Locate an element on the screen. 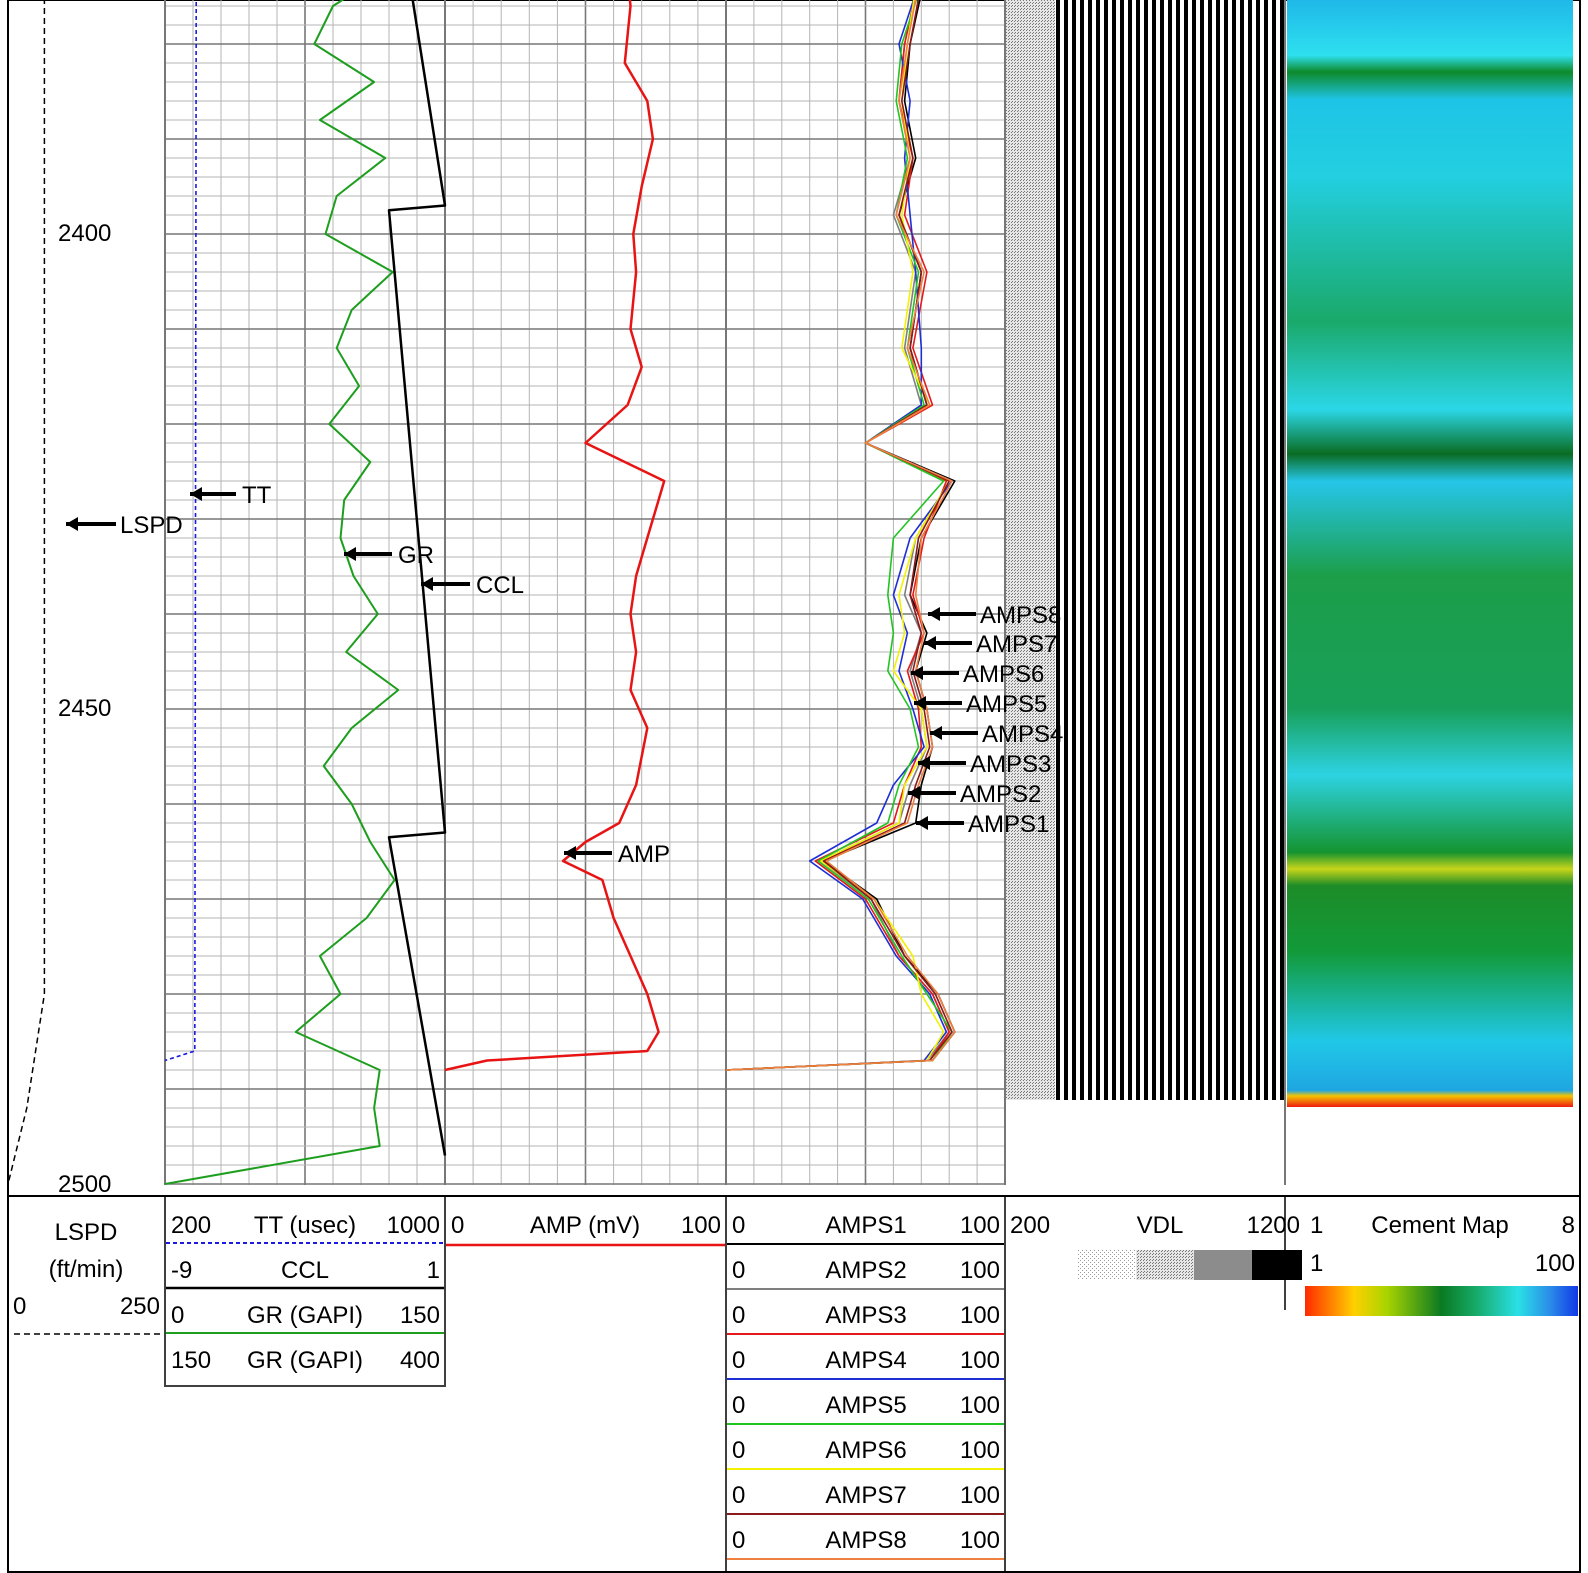 The width and height of the screenshot is (1588, 1573). amps7-pointer: AMPS7 is located at coordinates (990, 644).